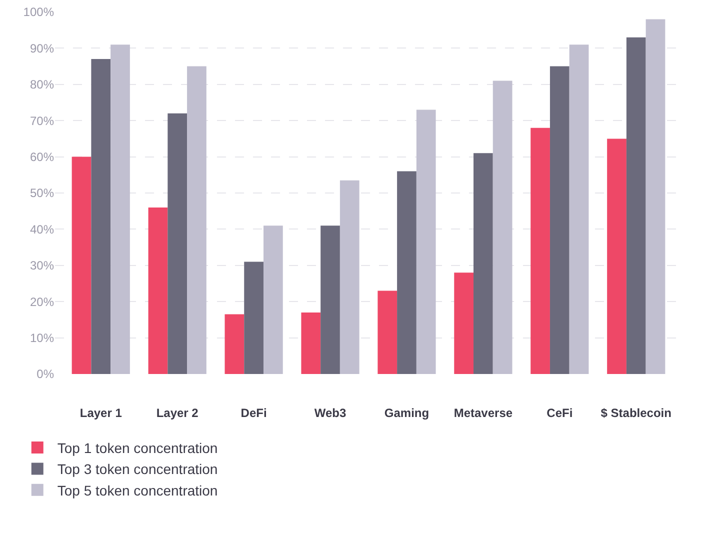 This screenshot has height=537, width=702. I want to click on y-tick-label: 60%, so click(42, 157).